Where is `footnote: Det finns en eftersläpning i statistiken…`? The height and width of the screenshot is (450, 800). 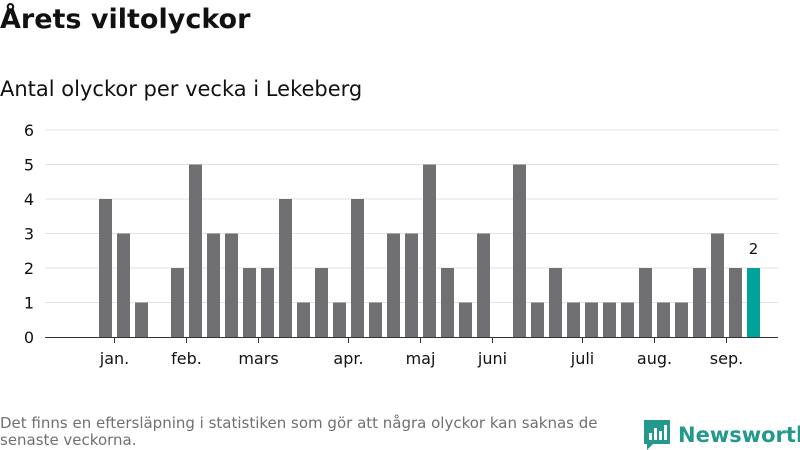
footnote: Det finns en eftersläpning i statistiken… is located at coordinates (299, 431).